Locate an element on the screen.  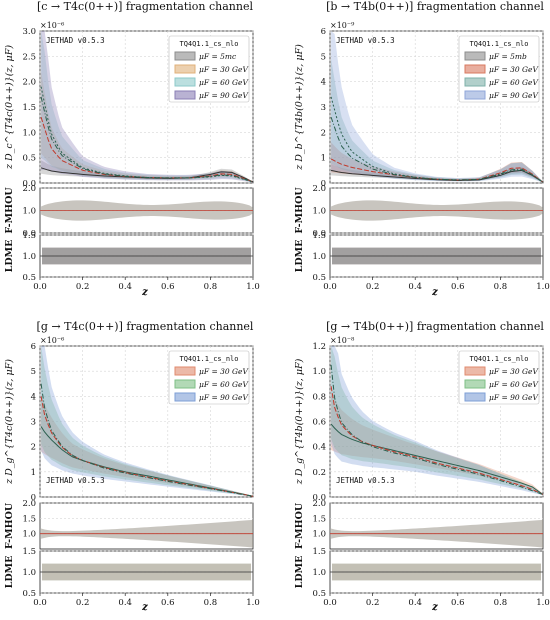
y-axis-label: z D_c^{T4c(0++)}(z, μF) is located at coordinates (9, 107).